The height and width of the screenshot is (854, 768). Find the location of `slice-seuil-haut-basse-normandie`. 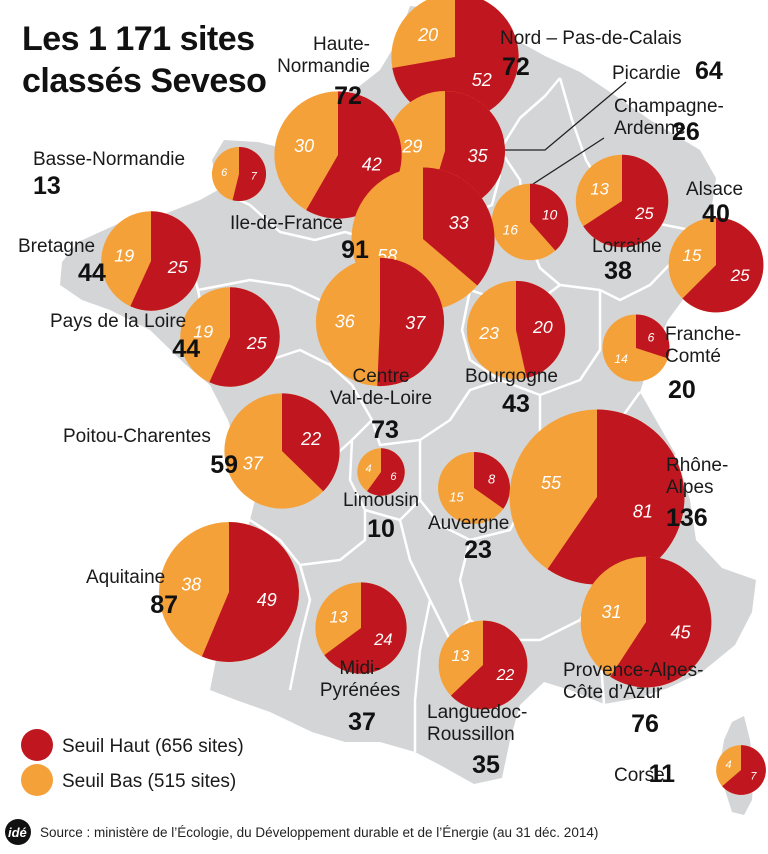

slice-seuil-haut-basse-normandie is located at coordinates (249, 174).